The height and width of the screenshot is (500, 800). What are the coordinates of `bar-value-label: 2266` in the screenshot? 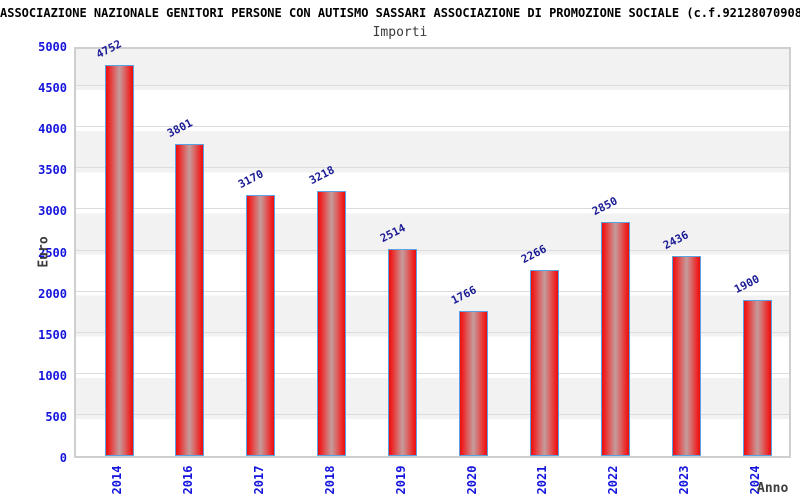 It's located at (534, 254).